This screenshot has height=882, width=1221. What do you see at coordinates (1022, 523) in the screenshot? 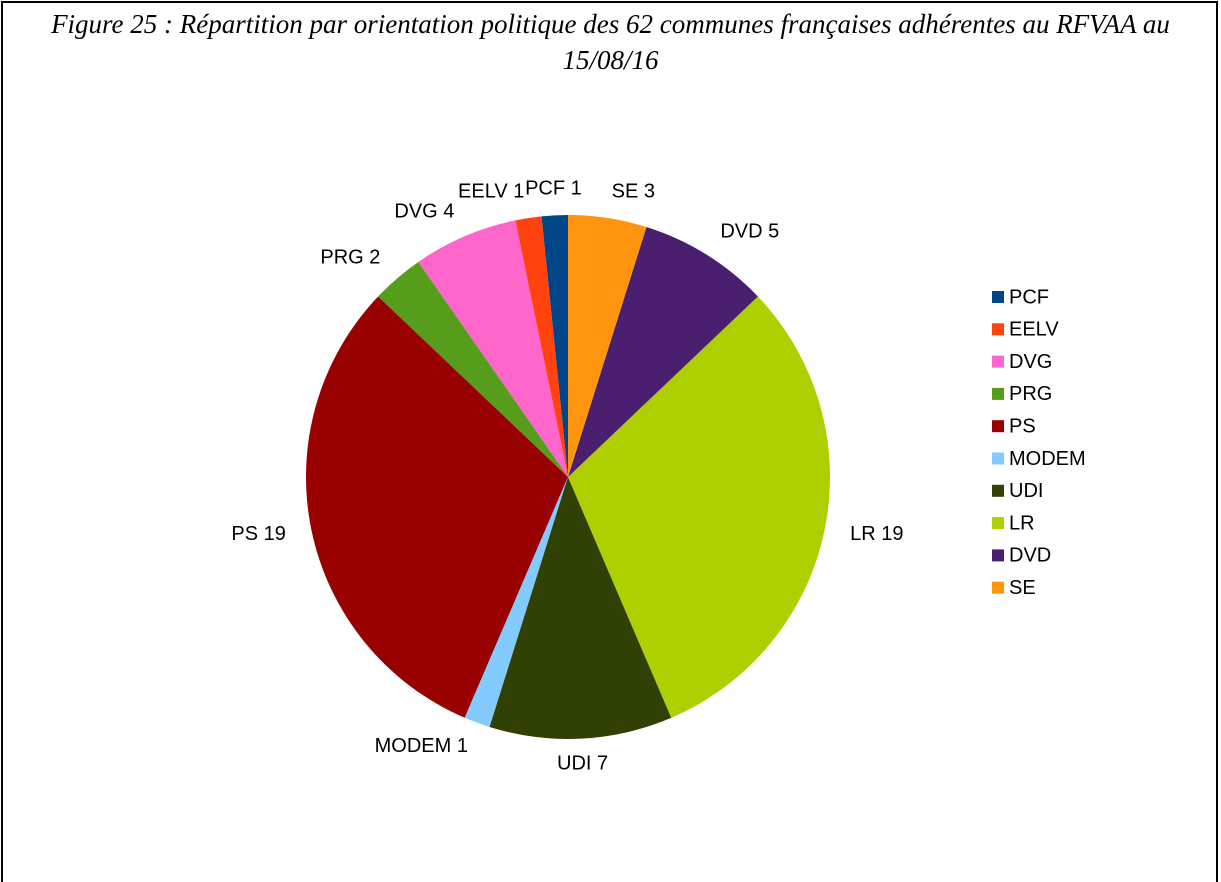
I see `legend-label: LR` at bounding box center [1022, 523].